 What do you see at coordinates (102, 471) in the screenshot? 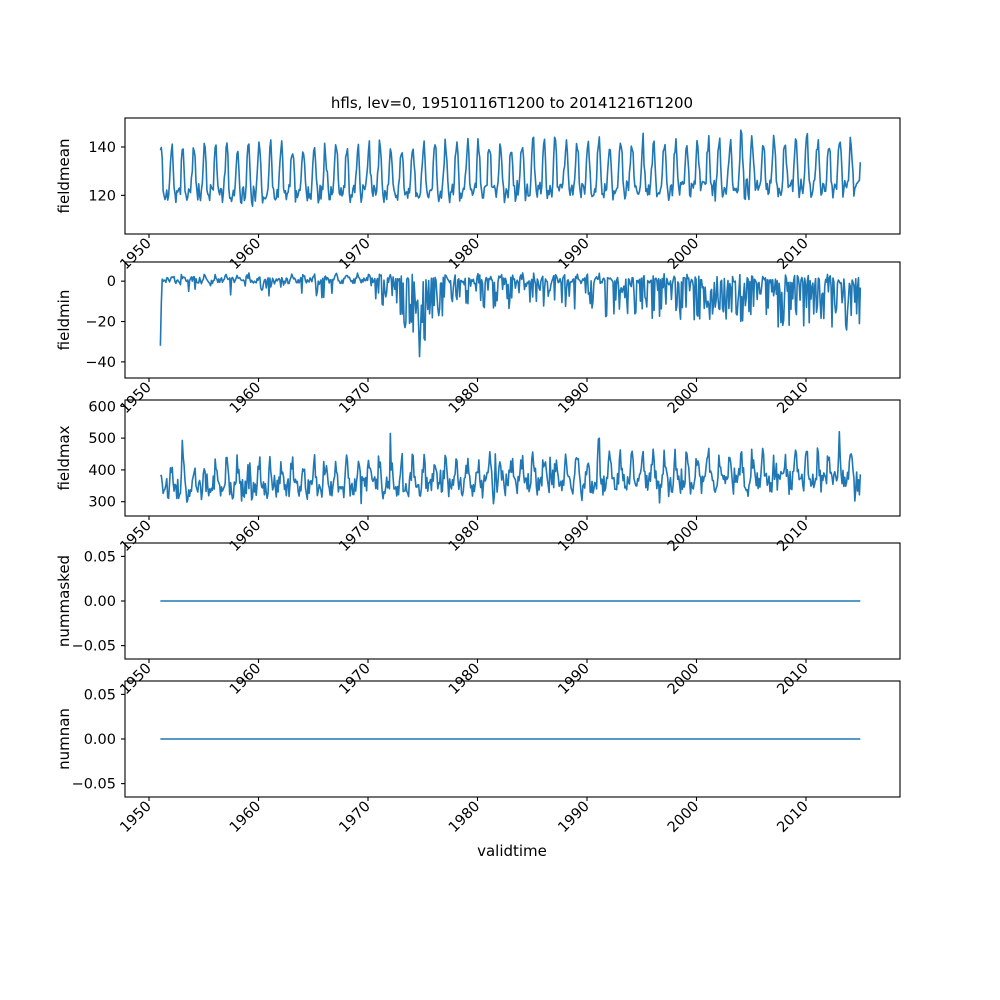
I see `y-tick-label: 400` at bounding box center [102, 471].